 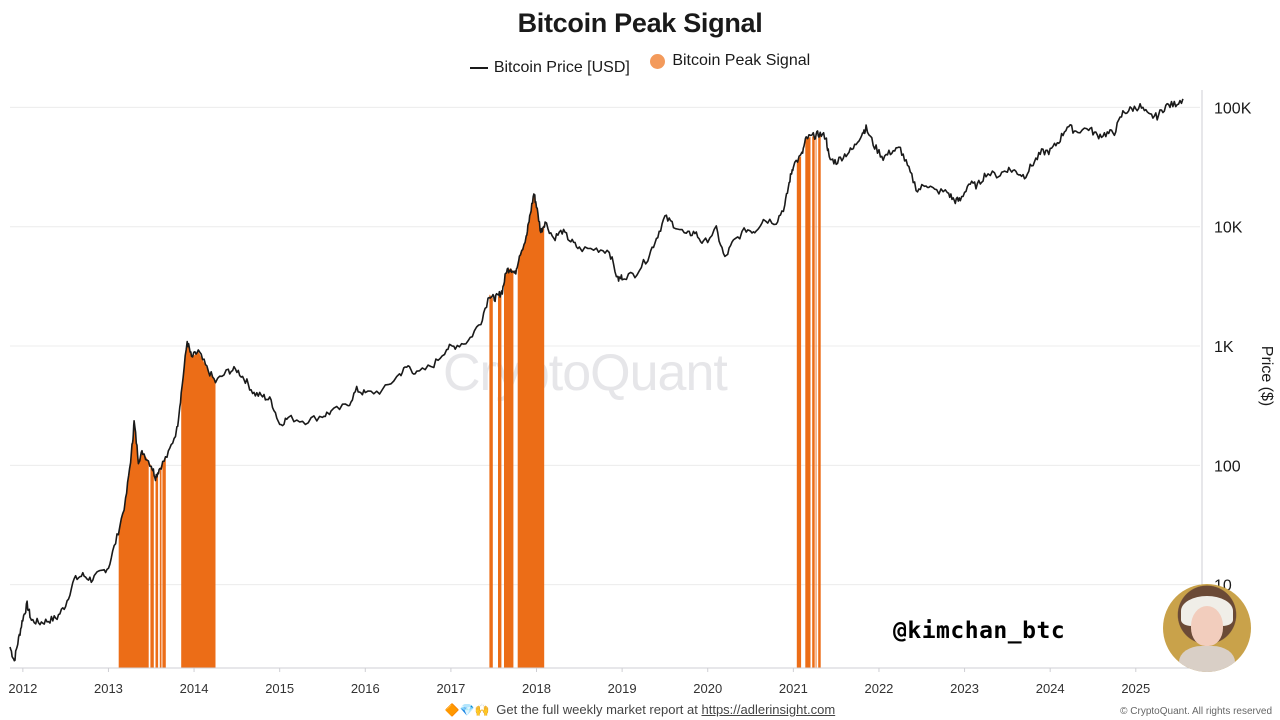 What do you see at coordinates (1227, 466) in the screenshot?
I see `y-tick-label: 100` at bounding box center [1227, 466].